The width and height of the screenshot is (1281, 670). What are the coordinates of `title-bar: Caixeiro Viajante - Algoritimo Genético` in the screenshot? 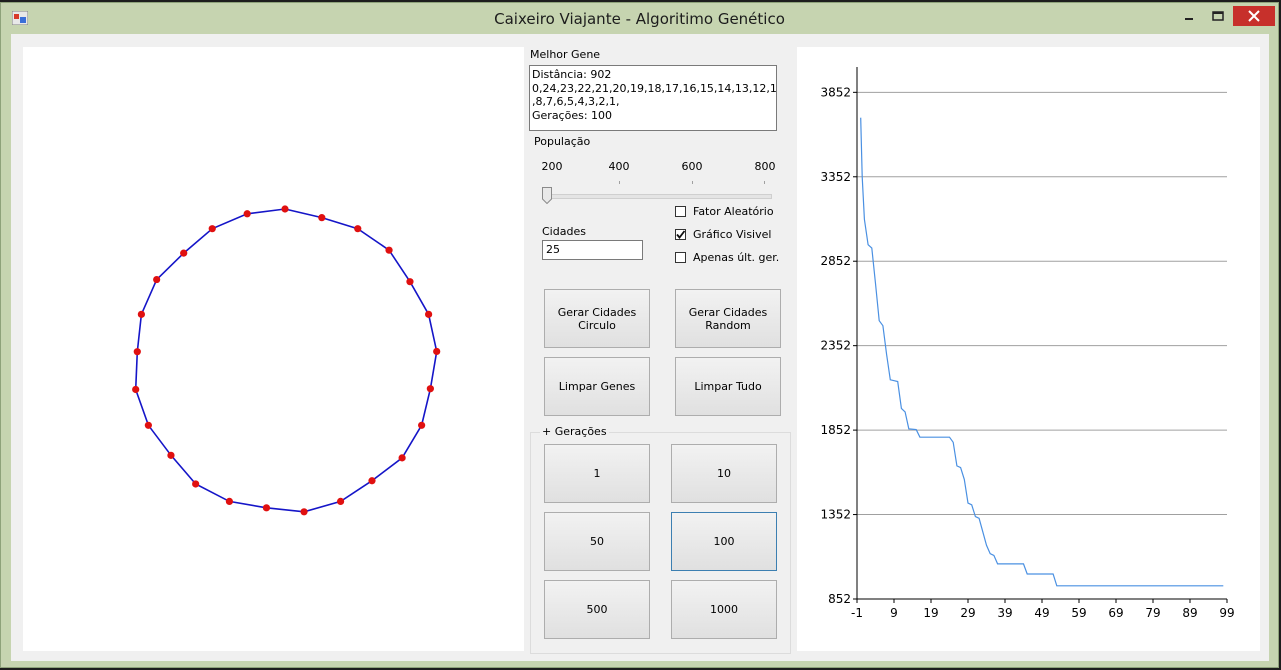 It's located at (639, 18).